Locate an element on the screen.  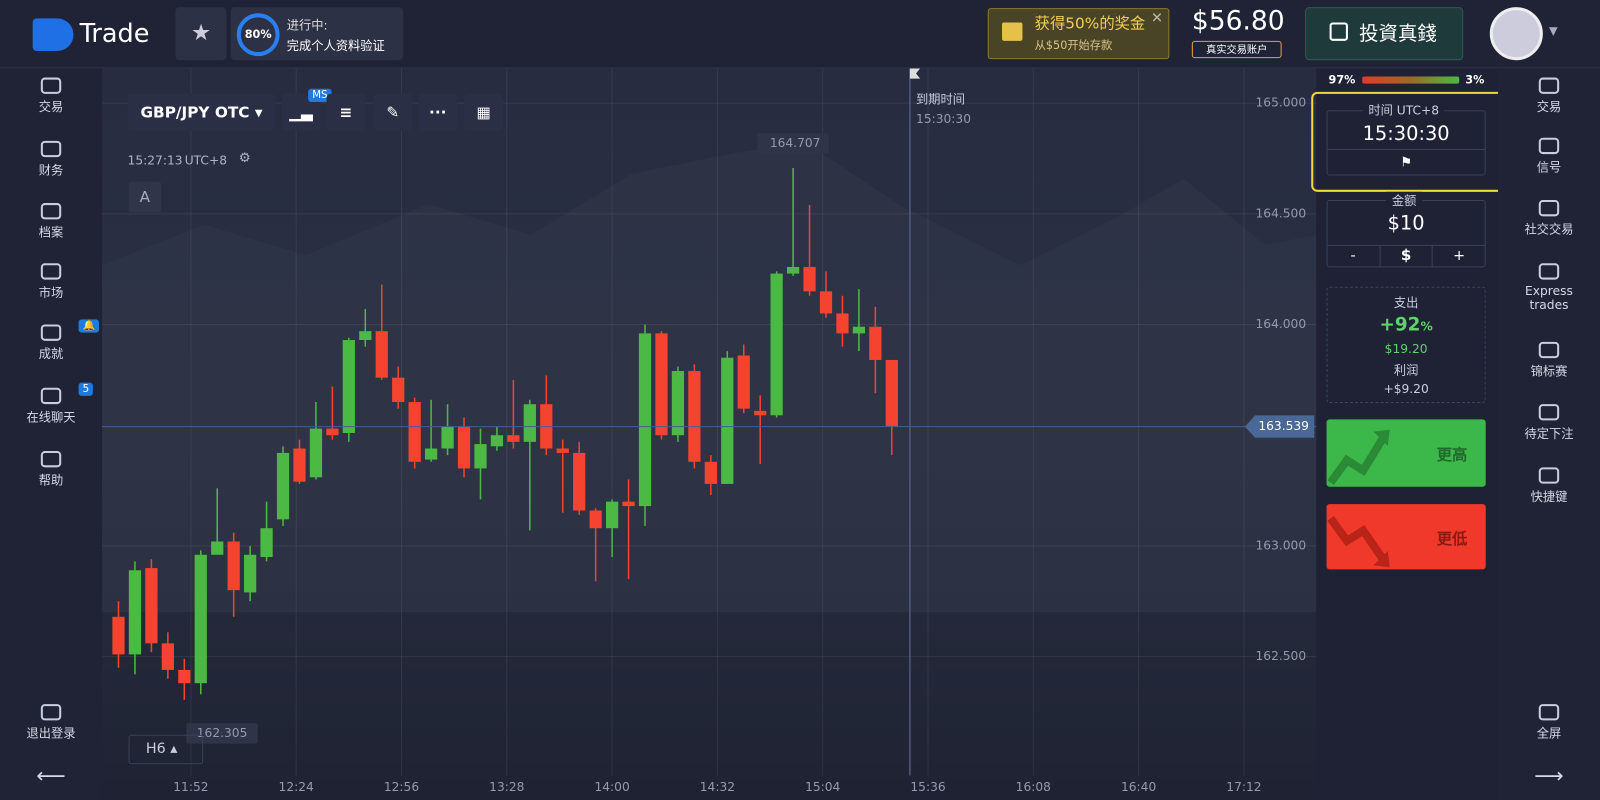
amount-minus: - is located at coordinates (1353, 256).